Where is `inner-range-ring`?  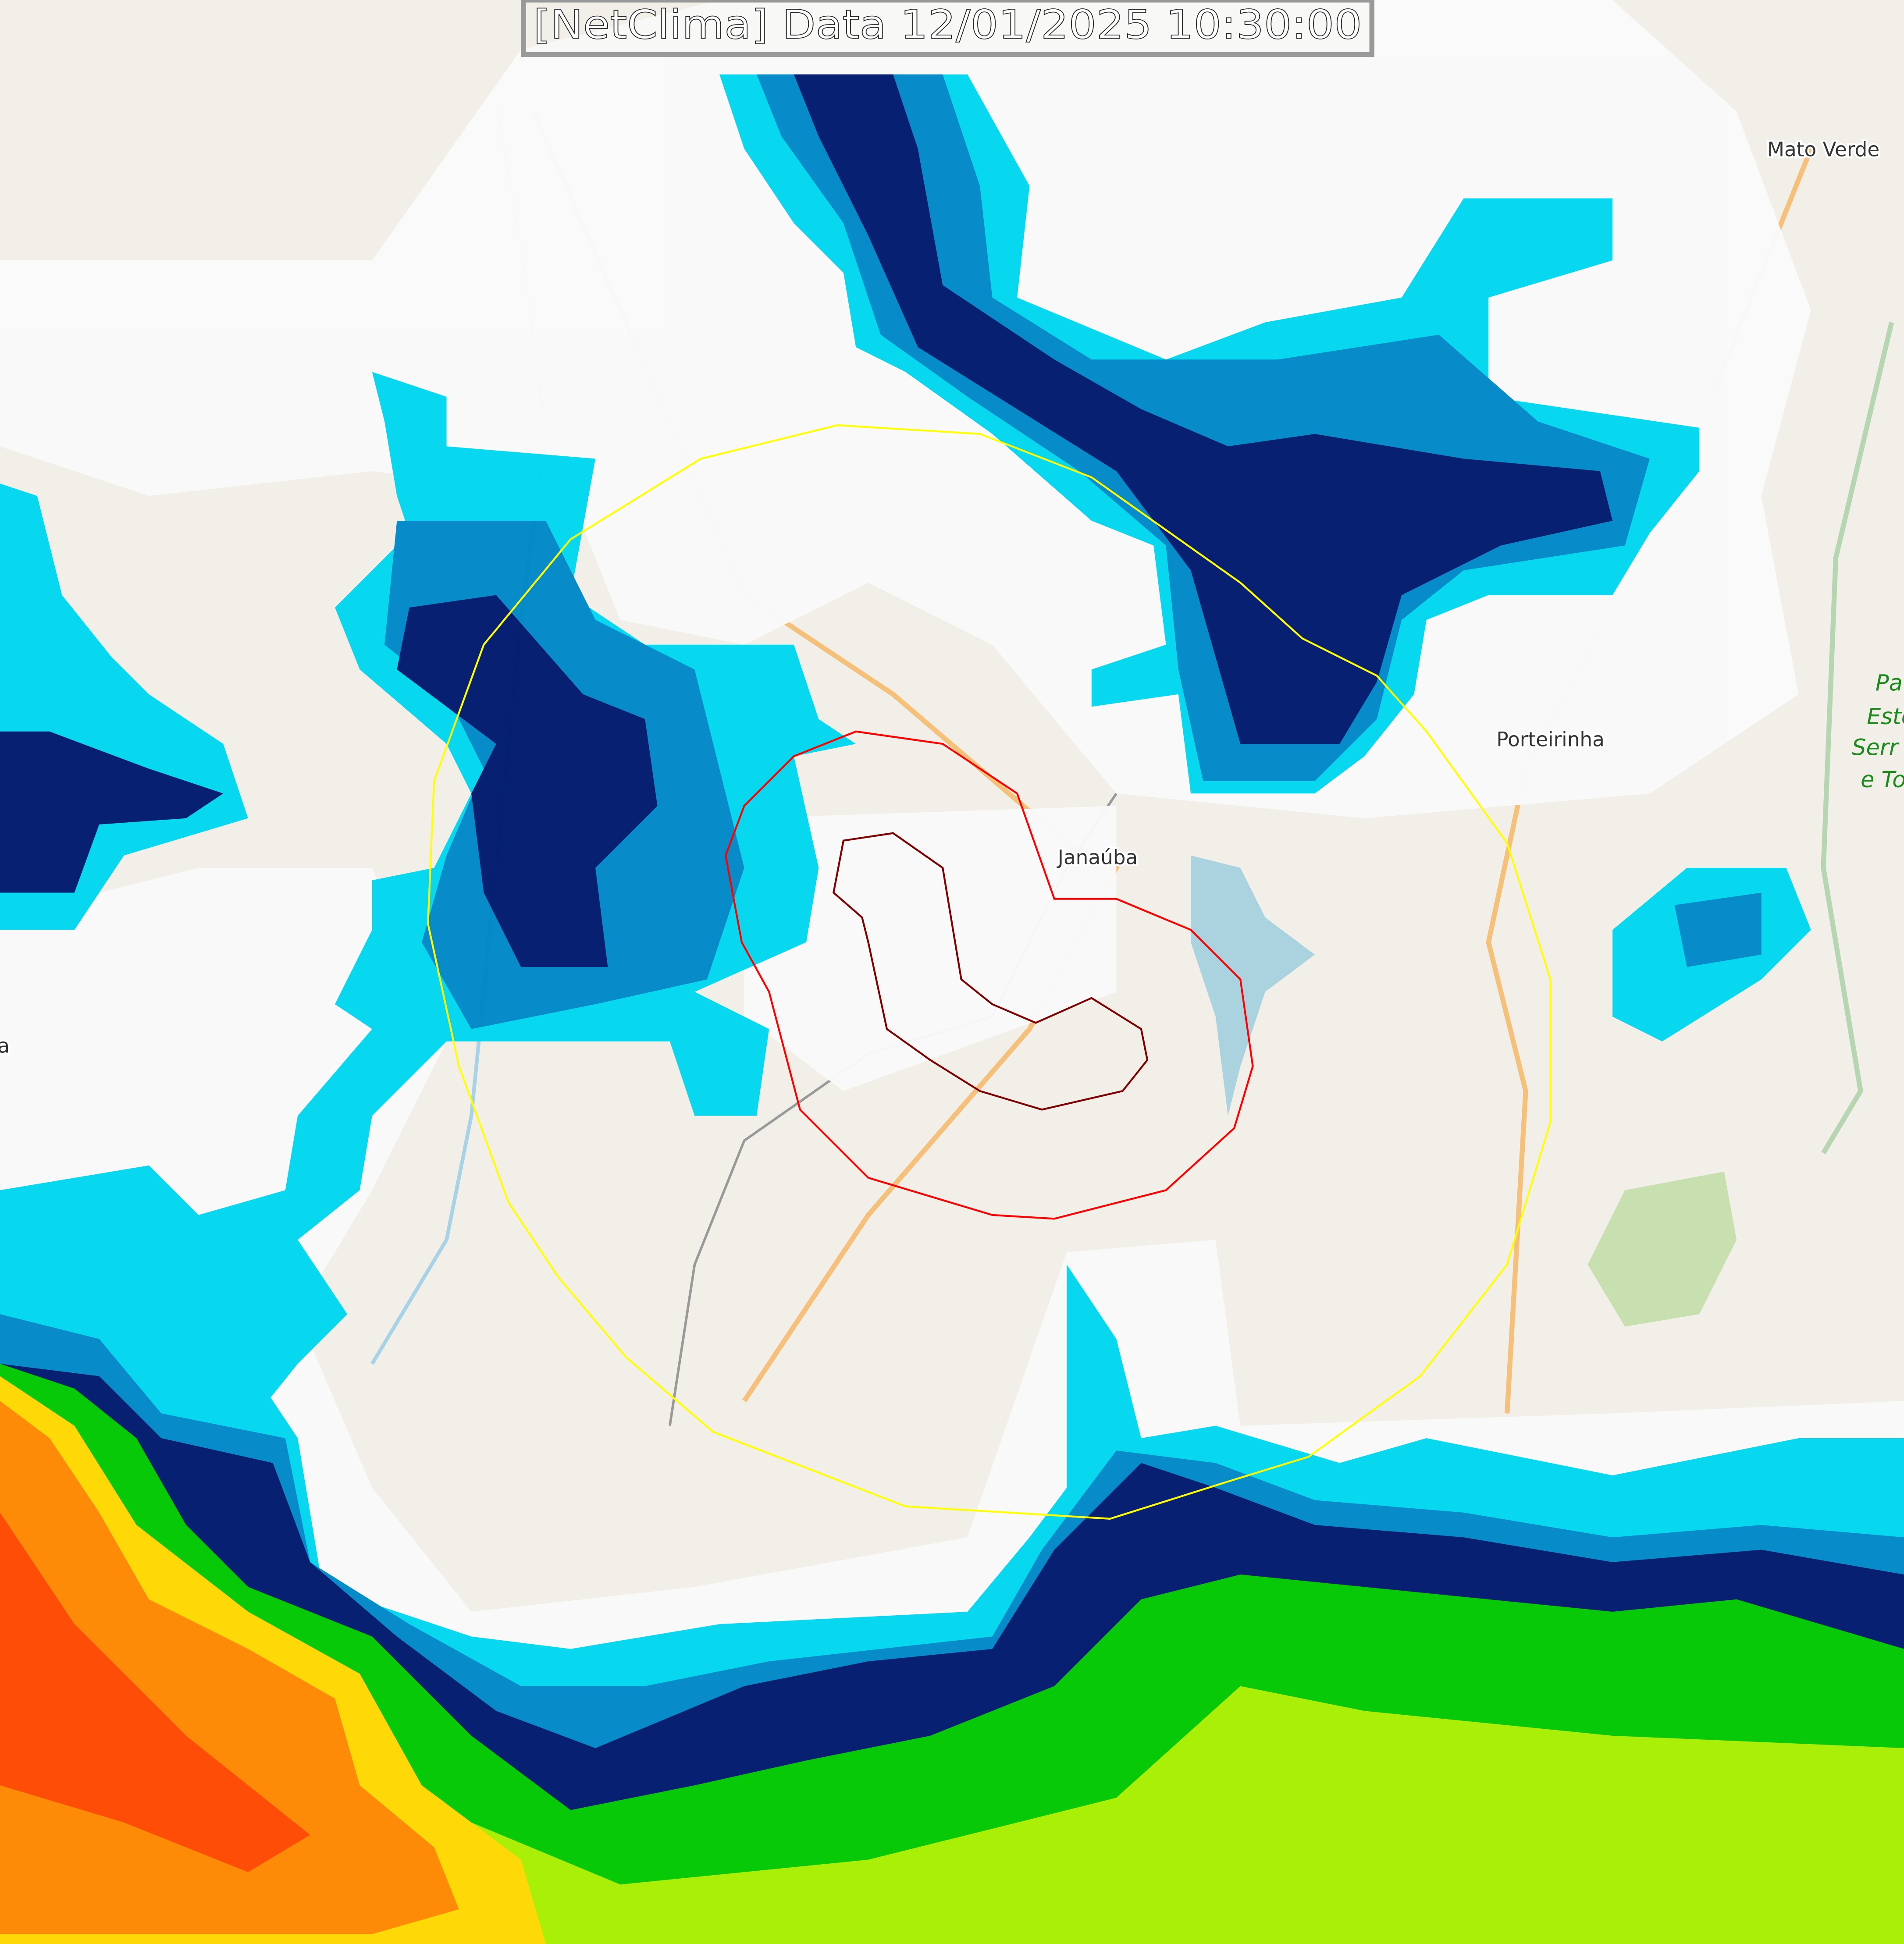 inner-range-ring is located at coordinates (990, 971).